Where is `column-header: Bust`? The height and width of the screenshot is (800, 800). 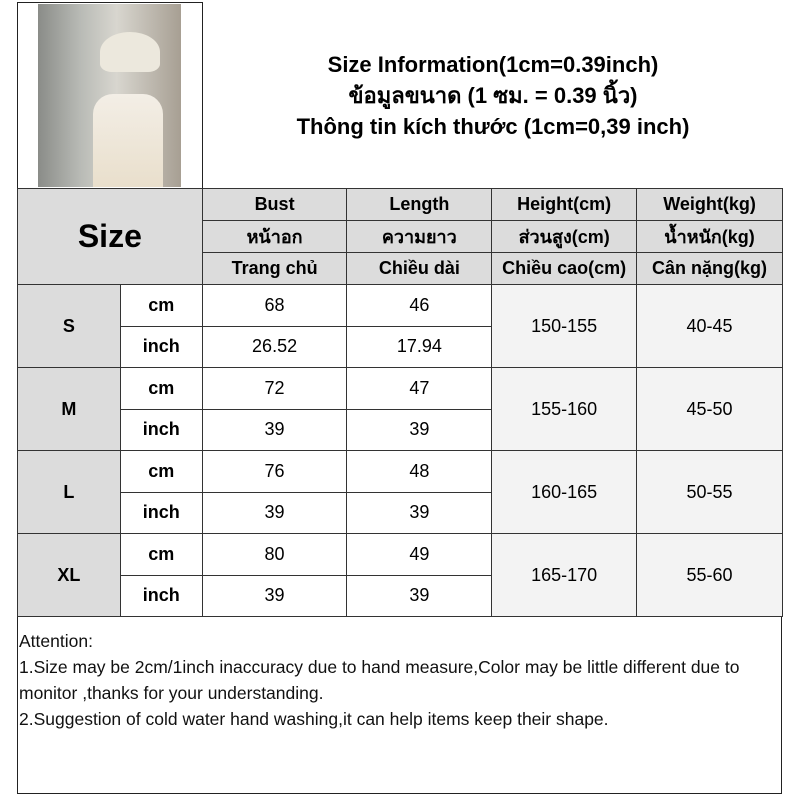
column-header: Bust is located at coordinates (274, 204).